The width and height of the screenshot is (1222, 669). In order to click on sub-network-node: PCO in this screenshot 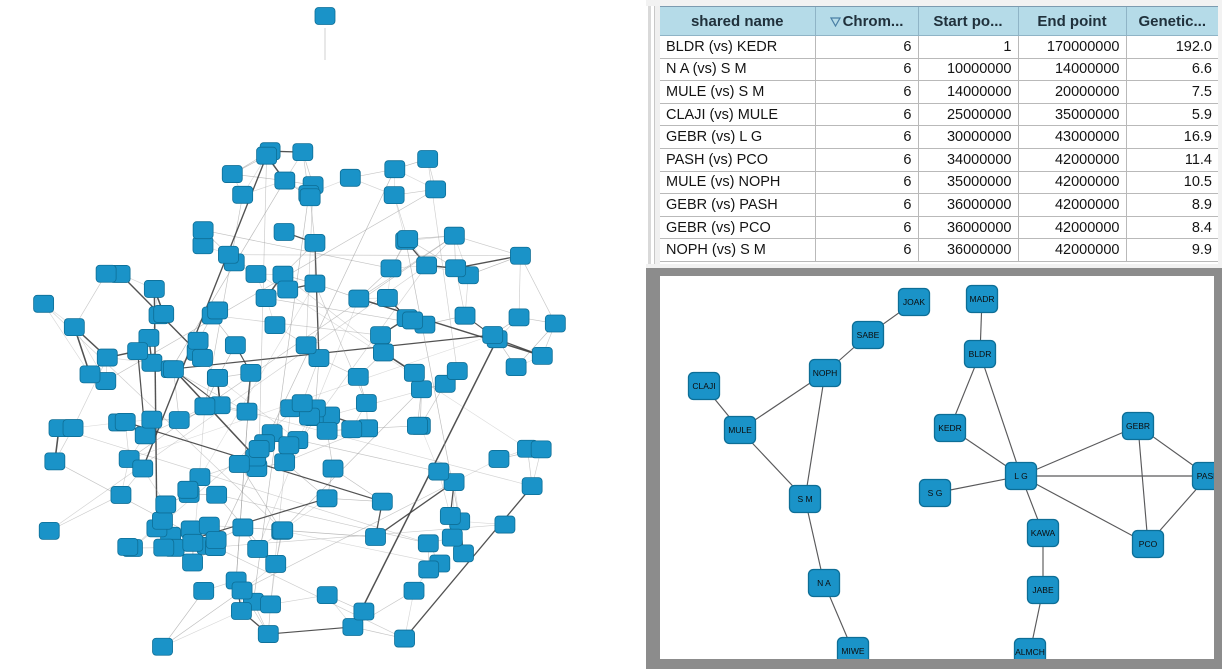, I will do `click(1148, 544)`.